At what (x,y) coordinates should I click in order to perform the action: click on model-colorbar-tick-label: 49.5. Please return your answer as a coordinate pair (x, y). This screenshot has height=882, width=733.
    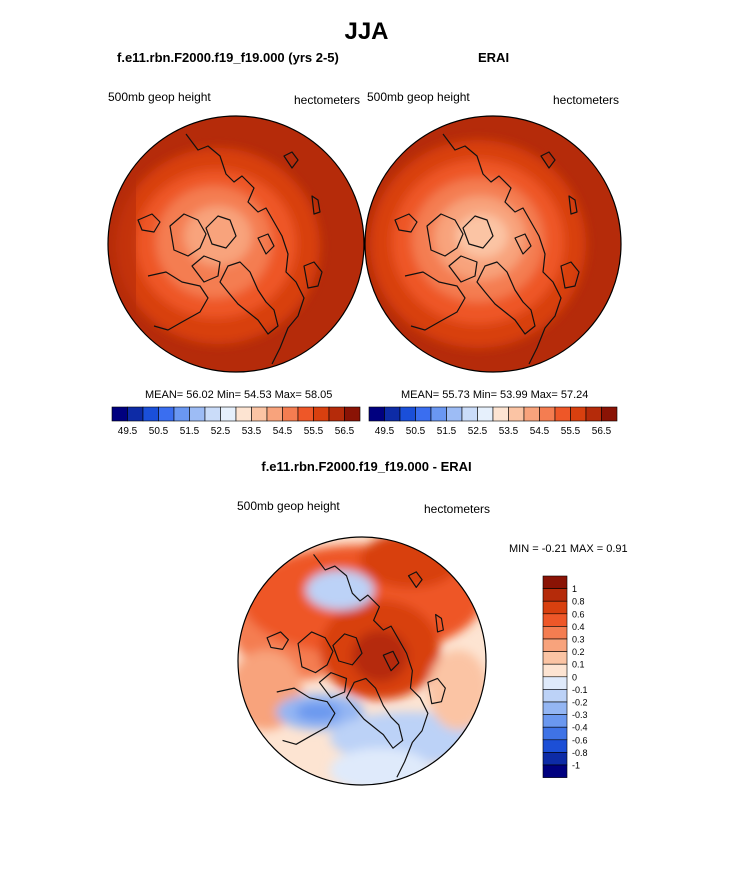
    Looking at the image, I should click on (128, 431).